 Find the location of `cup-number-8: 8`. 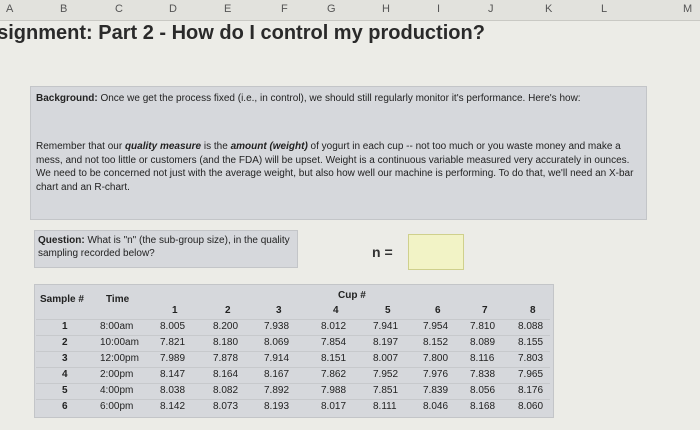

cup-number-8: 8 is located at coordinates (533, 310).